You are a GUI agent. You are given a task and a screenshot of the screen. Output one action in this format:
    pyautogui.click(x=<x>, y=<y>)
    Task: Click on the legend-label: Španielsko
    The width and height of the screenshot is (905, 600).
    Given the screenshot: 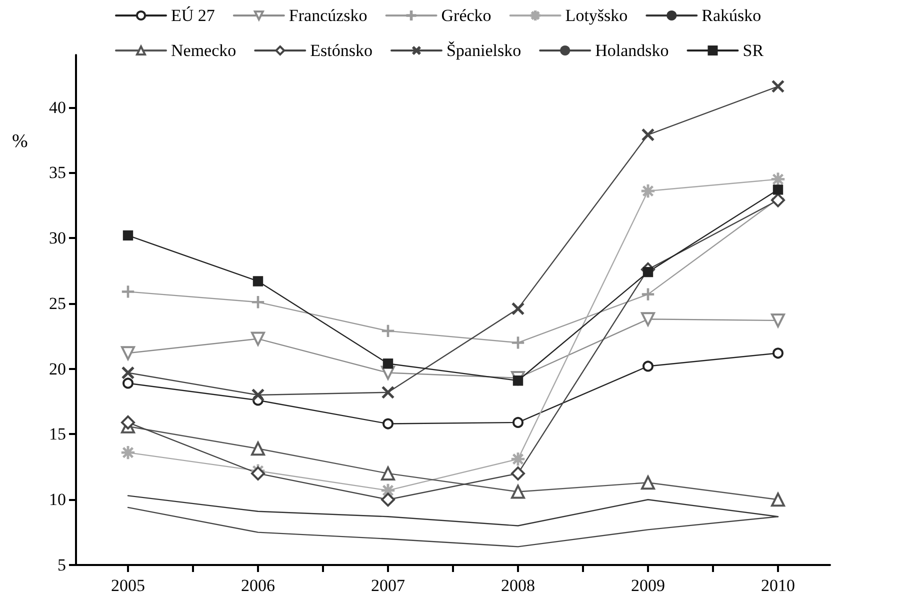 What is the action you would take?
    pyautogui.click(x=484, y=50)
    